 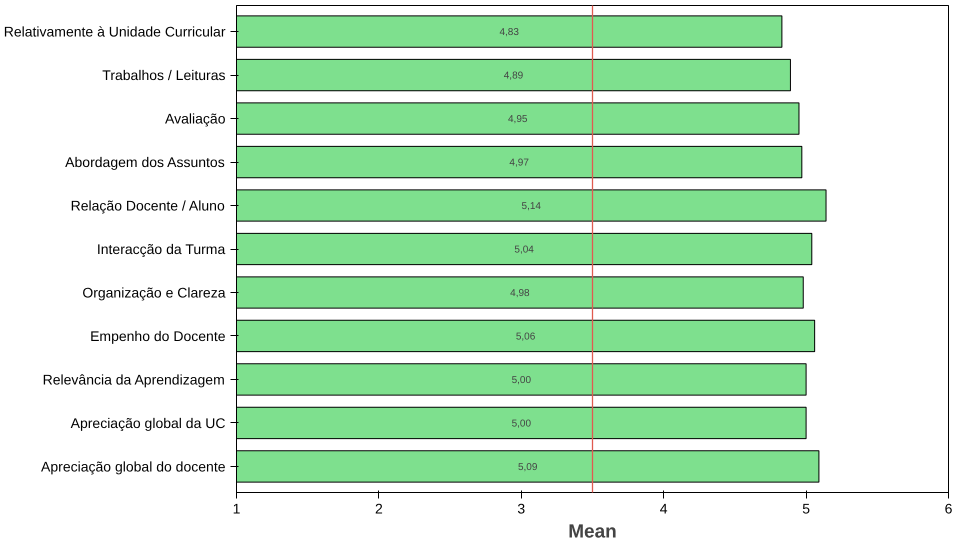 I want to click on y-tick-label: Abordagem dos Assuntos, so click(x=145, y=162).